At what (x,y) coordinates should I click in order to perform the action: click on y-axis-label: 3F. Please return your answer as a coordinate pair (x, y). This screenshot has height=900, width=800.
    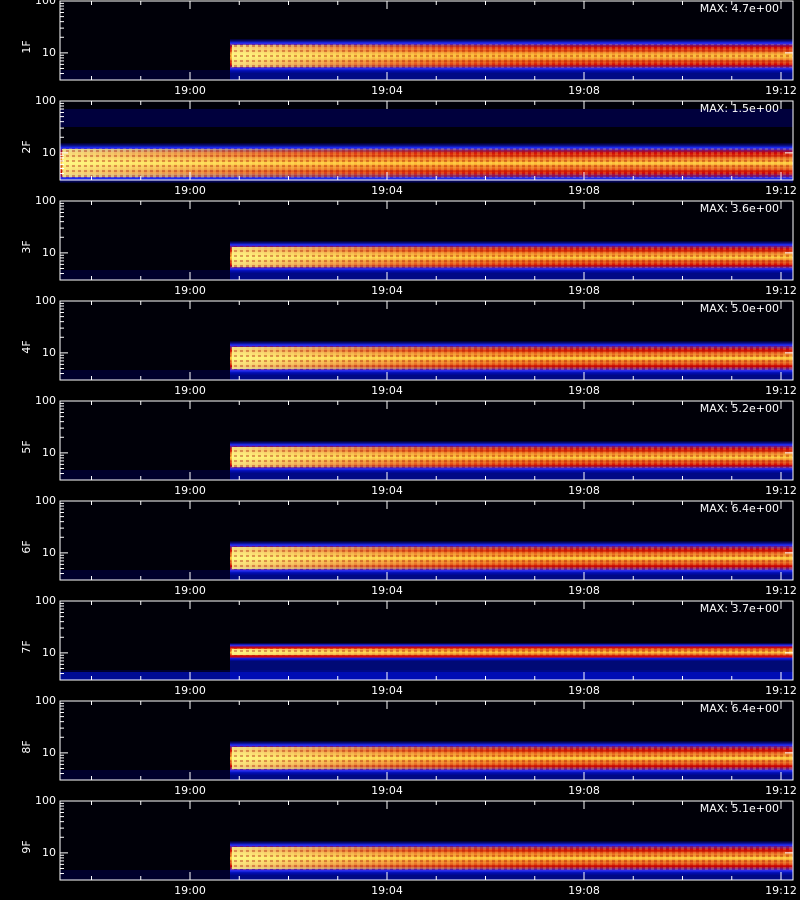
    Looking at the image, I should click on (26, 246).